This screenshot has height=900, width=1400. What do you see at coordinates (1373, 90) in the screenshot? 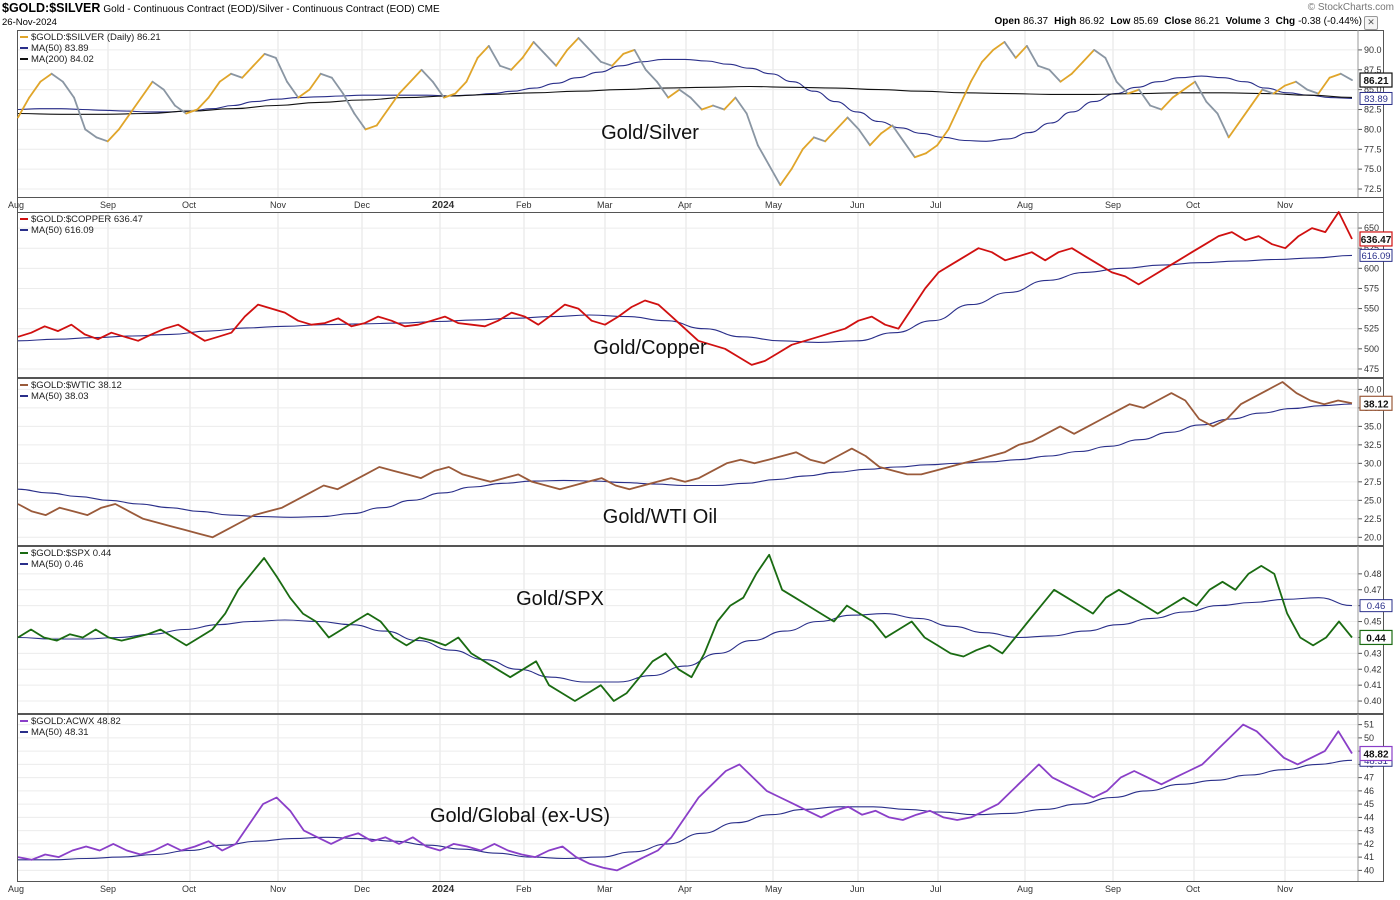
I see `y-tick-label: 85.0` at bounding box center [1373, 90].